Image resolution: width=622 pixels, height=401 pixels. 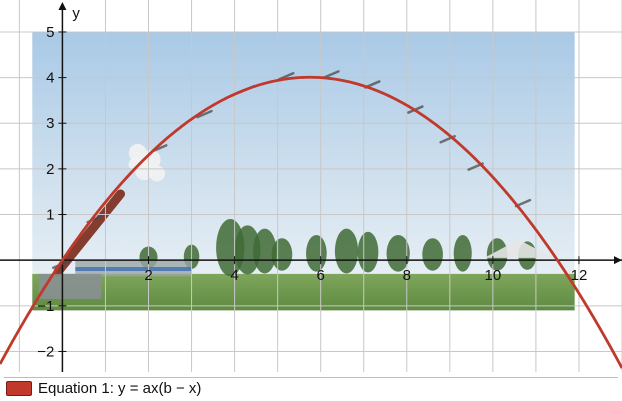 I want to click on x-tick-label: 4, so click(x=234, y=275).